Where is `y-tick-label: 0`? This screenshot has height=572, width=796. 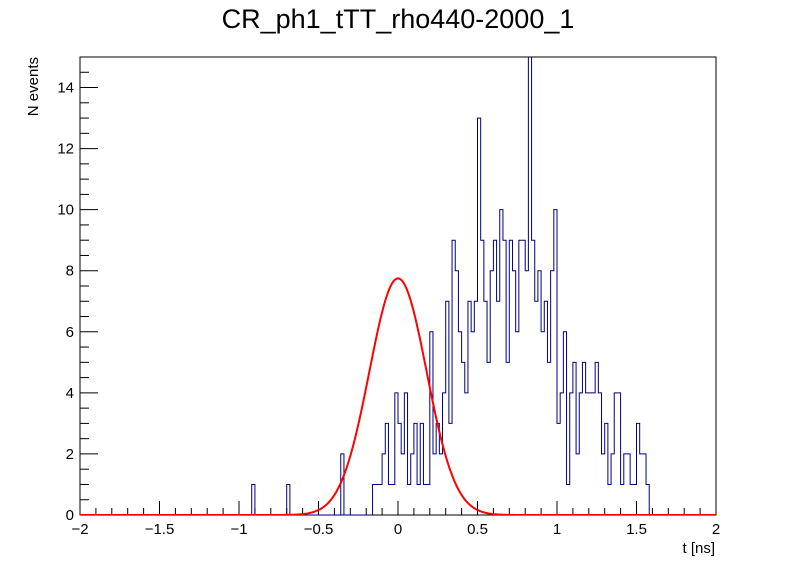
y-tick-label: 0 is located at coordinates (70, 515).